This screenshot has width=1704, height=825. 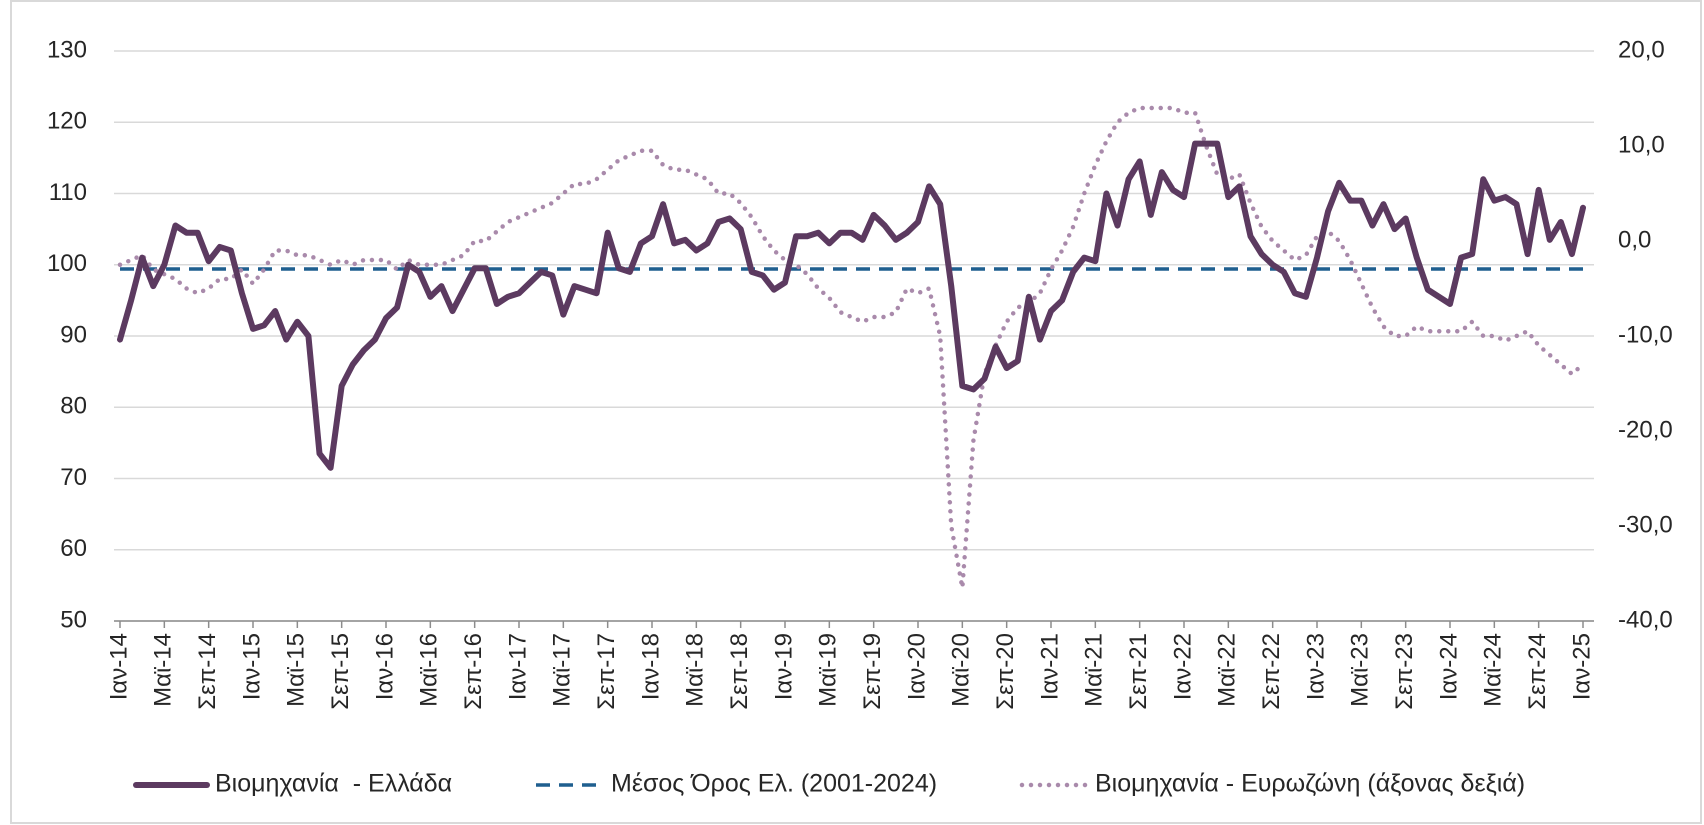 I want to click on y-tick-label: 100, so click(x=67, y=263).